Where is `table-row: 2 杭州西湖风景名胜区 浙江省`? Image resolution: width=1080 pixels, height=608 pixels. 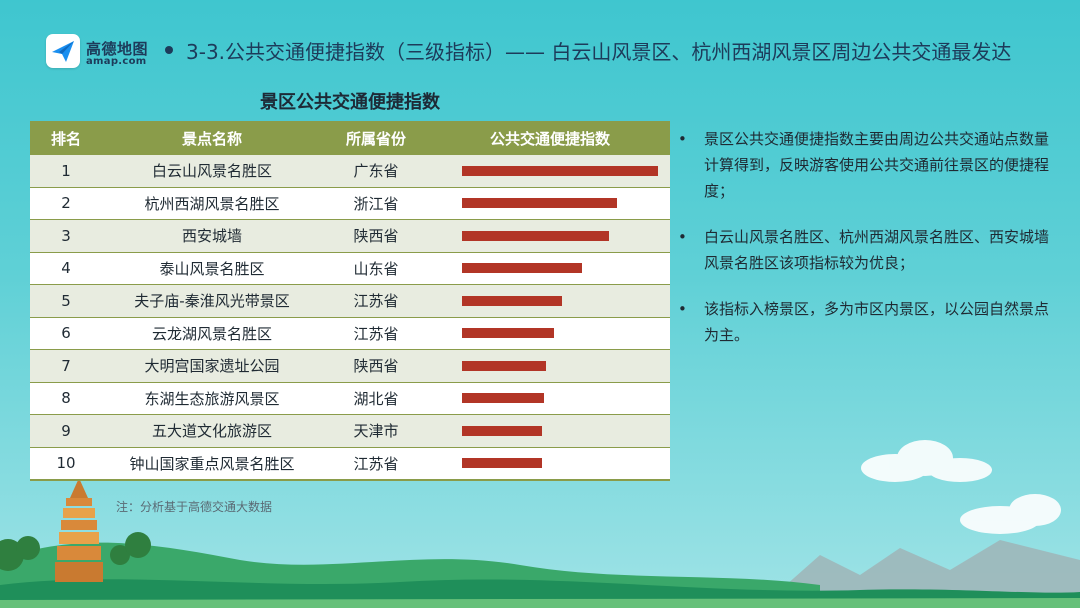
table-row: 2 杭州西湖风景名胜区 浙江省 is located at coordinates (350, 203).